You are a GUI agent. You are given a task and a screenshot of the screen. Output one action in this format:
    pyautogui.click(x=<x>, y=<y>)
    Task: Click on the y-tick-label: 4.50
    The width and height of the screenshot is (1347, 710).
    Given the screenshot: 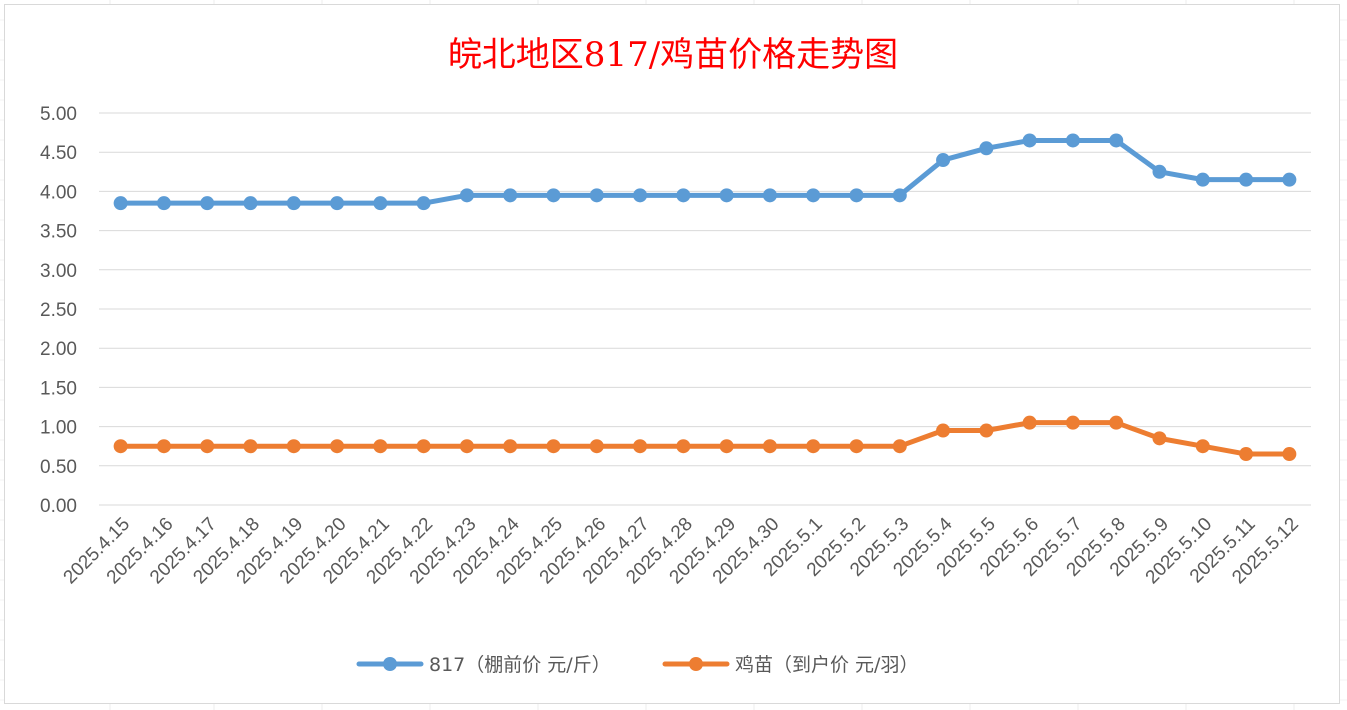 What is the action you would take?
    pyautogui.click(x=58, y=153)
    